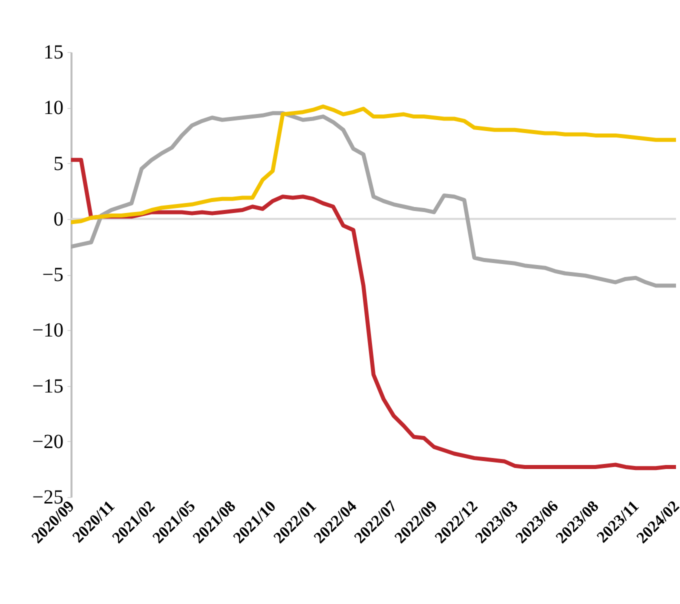 This screenshot has height=604, width=680. What do you see at coordinates (54, 53) in the screenshot?
I see `y-tick-label: 15` at bounding box center [54, 53].